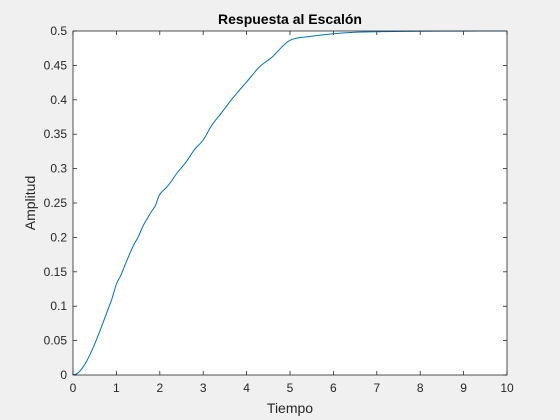 This screenshot has height=420, width=560. I want to click on x-tick-label: 8, so click(420, 388).